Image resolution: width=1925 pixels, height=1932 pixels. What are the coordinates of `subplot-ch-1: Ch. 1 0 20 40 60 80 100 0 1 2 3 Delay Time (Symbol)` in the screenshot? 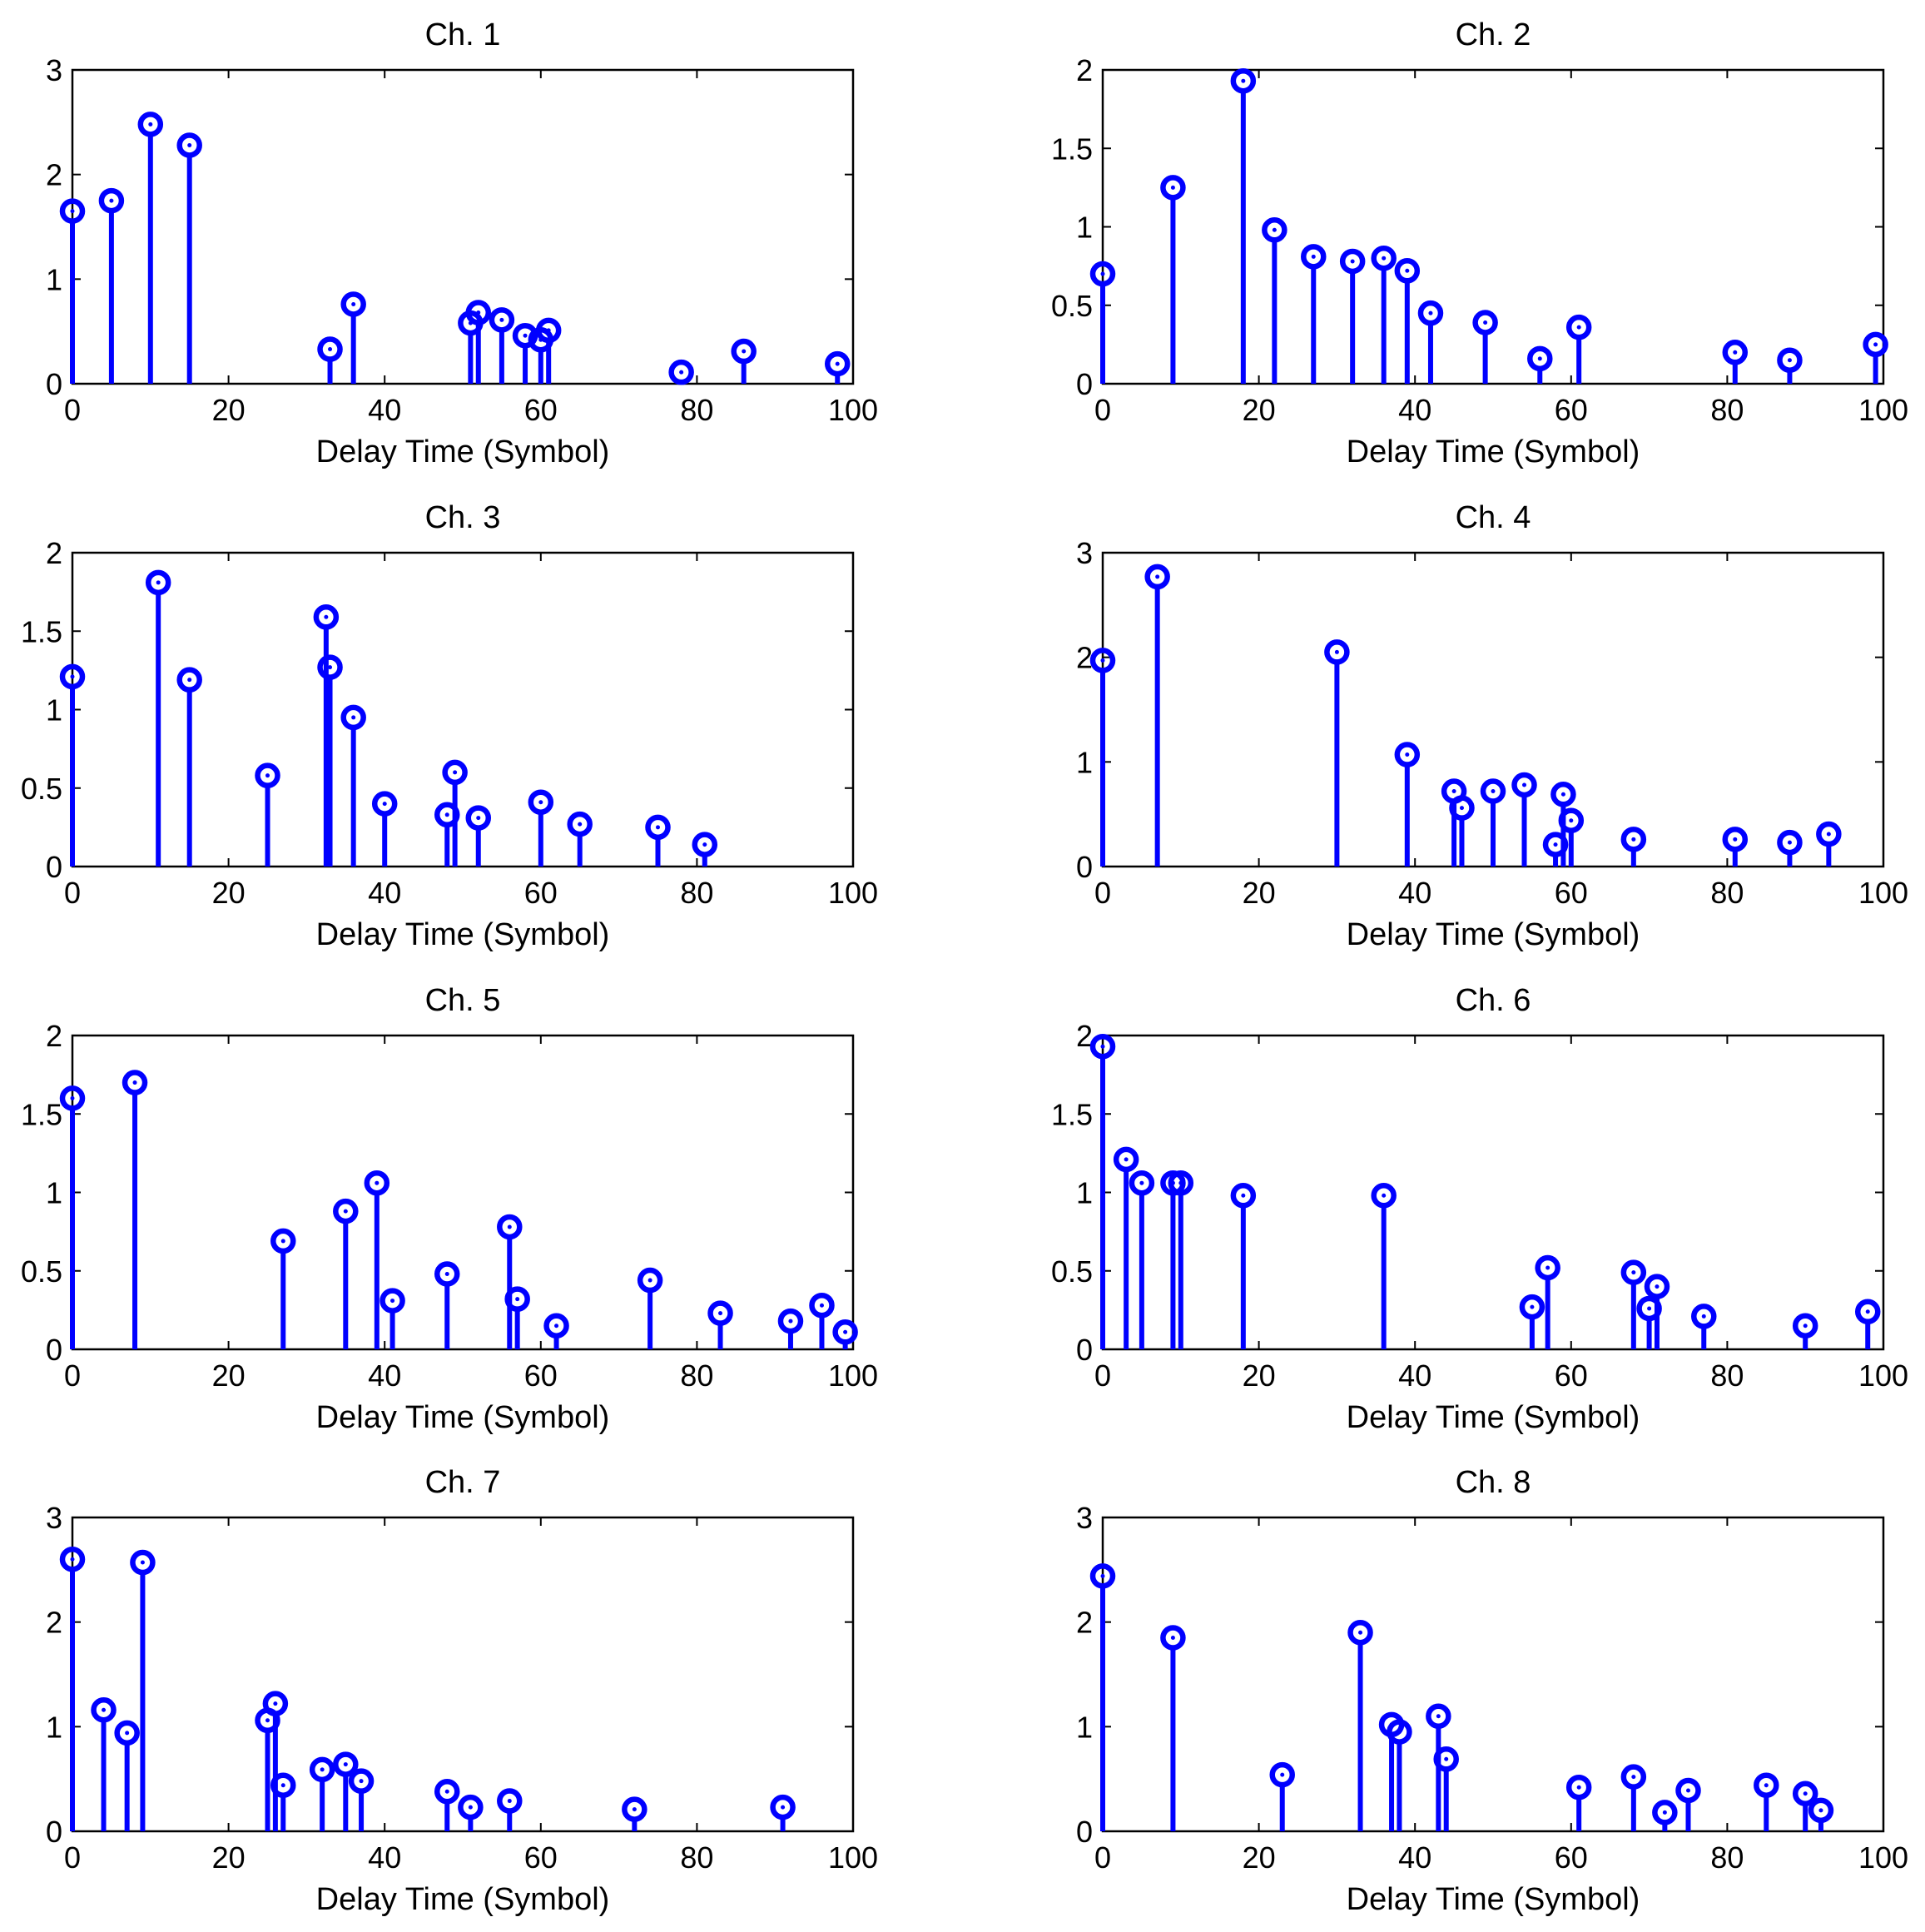 It's located at (462, 243).